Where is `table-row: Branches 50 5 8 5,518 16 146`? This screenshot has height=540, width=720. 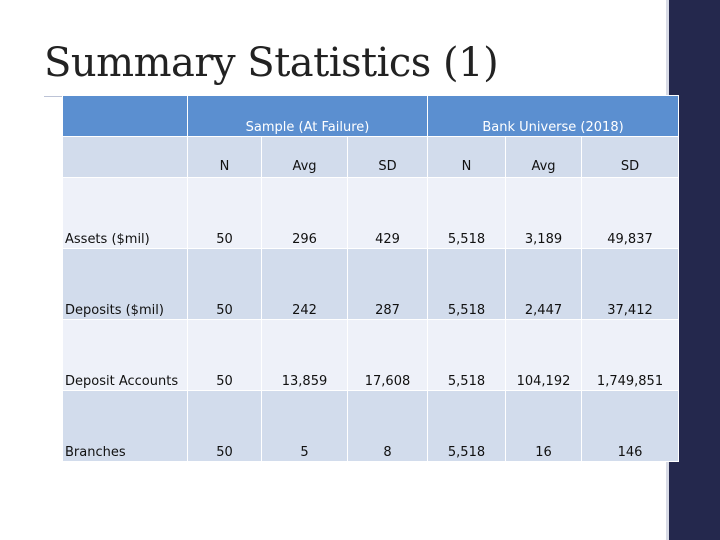 table-row: Branches 50 5 8 5,518 16 146 is located at coordinates (371, 426).